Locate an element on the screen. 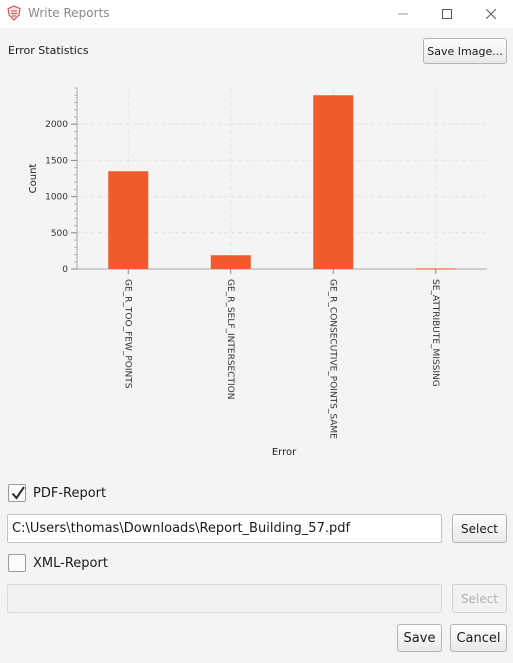  x-tick-label: GE_R_TOO_FEW_POINTS is located at coordinates (127, 334).